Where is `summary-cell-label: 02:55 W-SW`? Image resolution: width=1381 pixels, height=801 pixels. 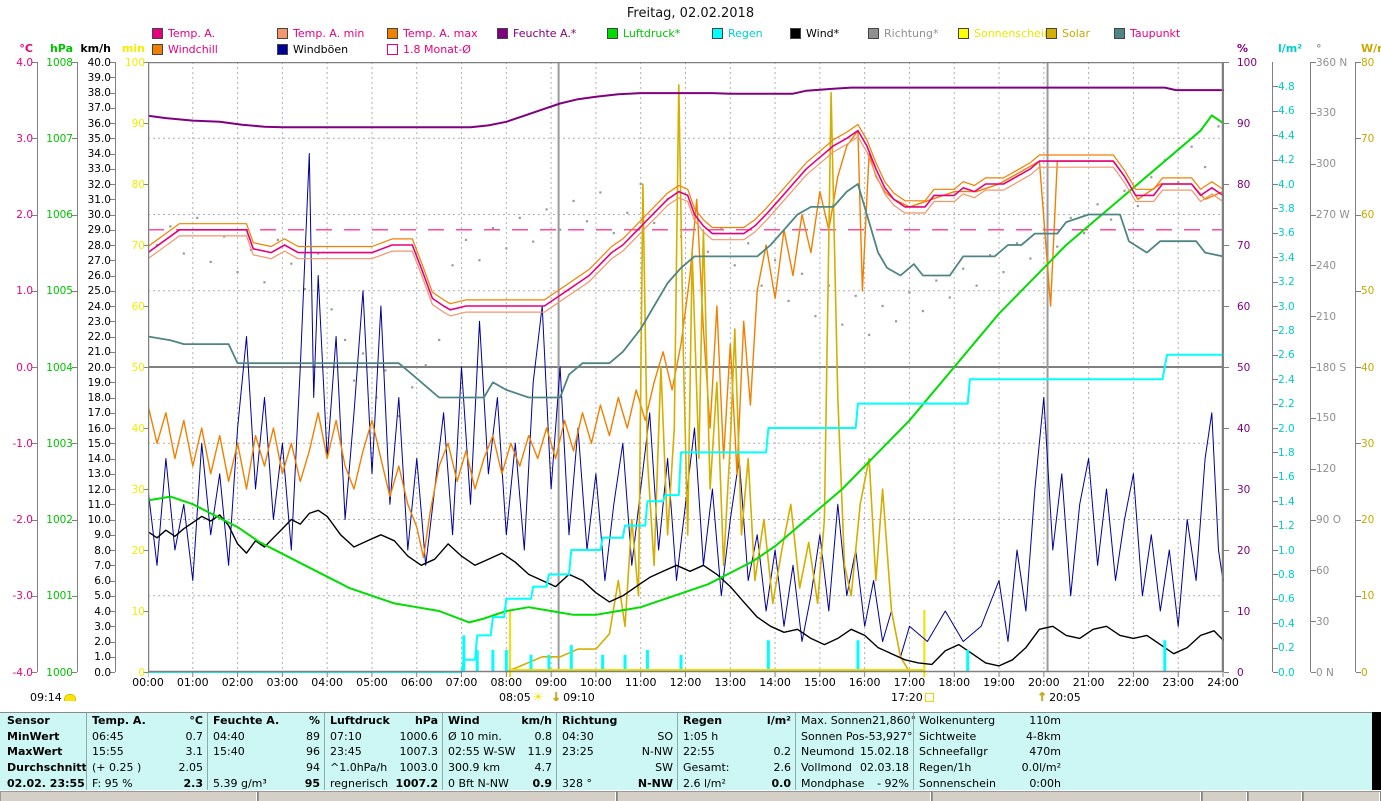 summary-cell-label: 02:55 W-SW is located at coordinates (482, 752).